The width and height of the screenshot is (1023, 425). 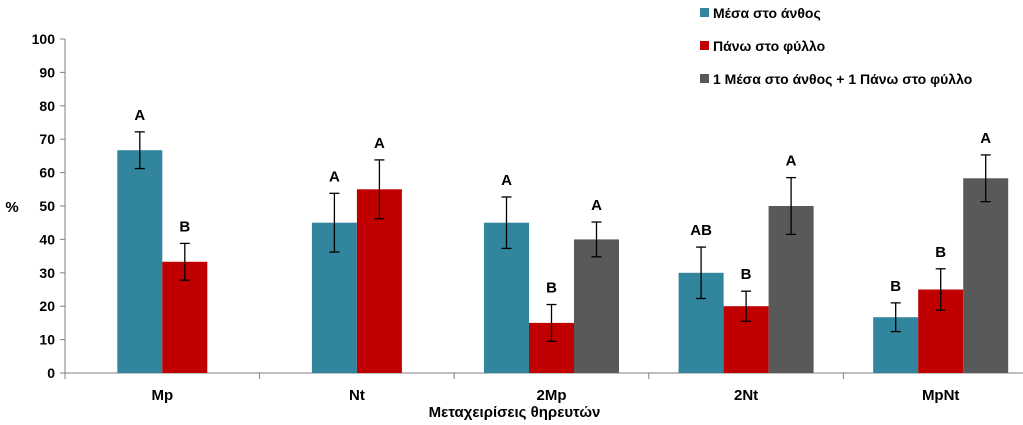 I want to click on legend-item: 1 Μέσα στο άνθος + 1 Πάνω στο φύλλο, so click(x=836, y=79).